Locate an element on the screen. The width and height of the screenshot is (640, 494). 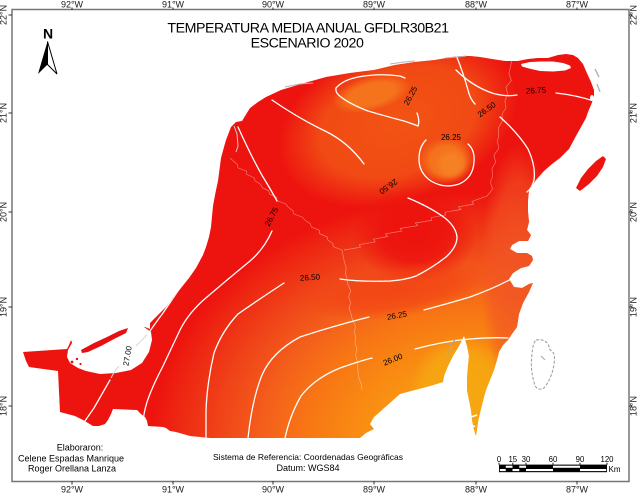
svg-text: Elaboraron: is located at coordinates (80, 448).